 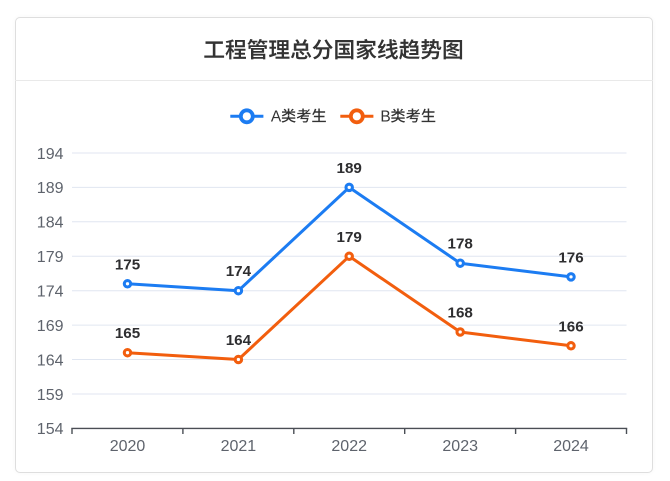 What do you see at coordinates (50, 395) in the screenshot?
I see `svg-text: 159` at bounding box center [50, 395].